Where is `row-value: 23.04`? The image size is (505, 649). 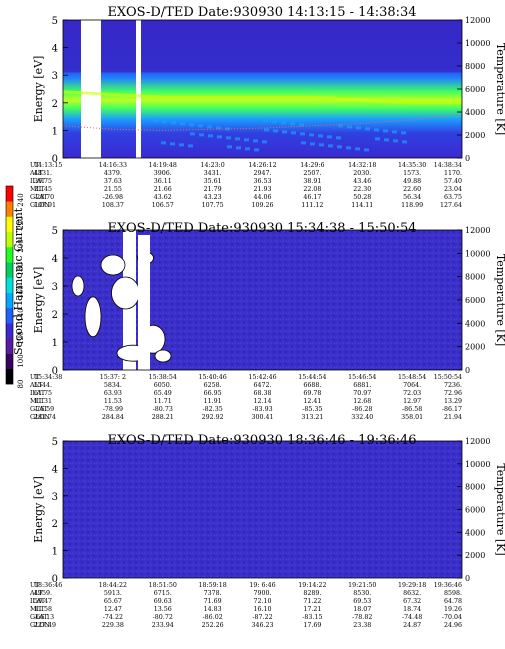 row-value: 23.04 is located at coordinates (453, 189).